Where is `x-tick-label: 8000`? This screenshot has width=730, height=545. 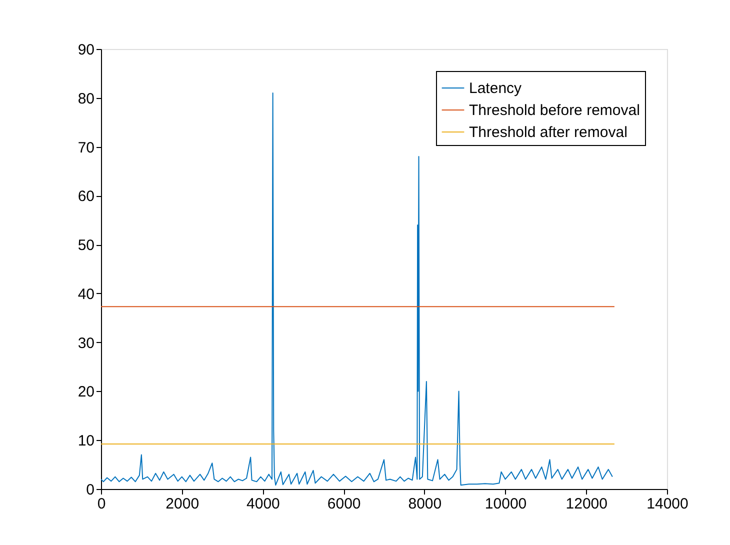
x-tick-label: 8000 is located at coordinates (425, 504).